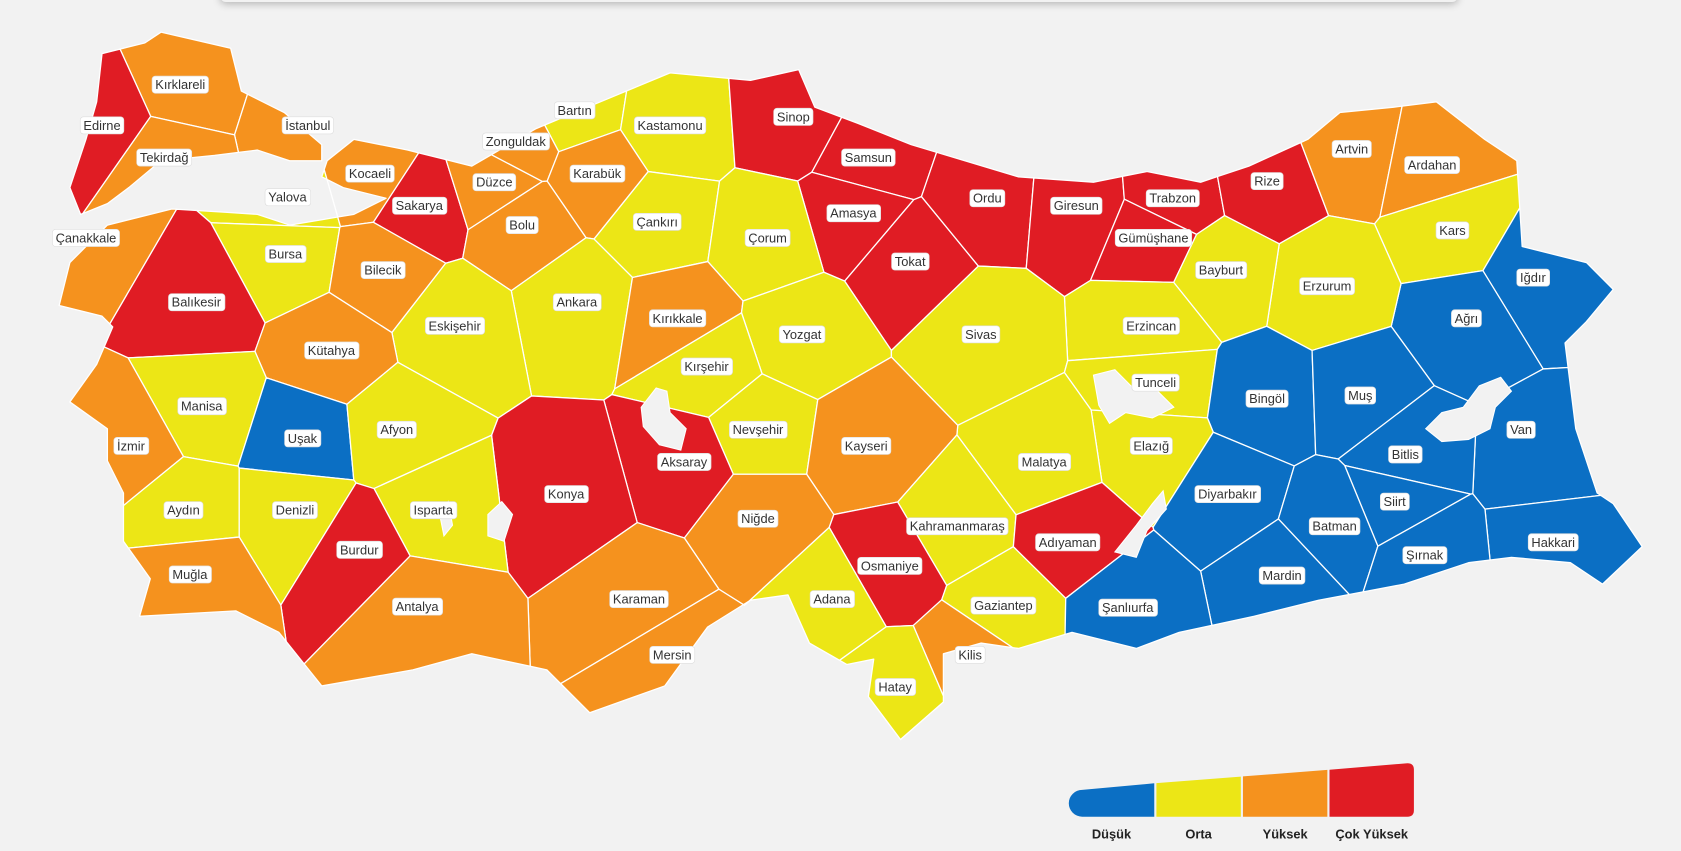 The height and width of the screenshot is (851, 1681). I want to click on province-name: Bilecik, so click(383, 270).